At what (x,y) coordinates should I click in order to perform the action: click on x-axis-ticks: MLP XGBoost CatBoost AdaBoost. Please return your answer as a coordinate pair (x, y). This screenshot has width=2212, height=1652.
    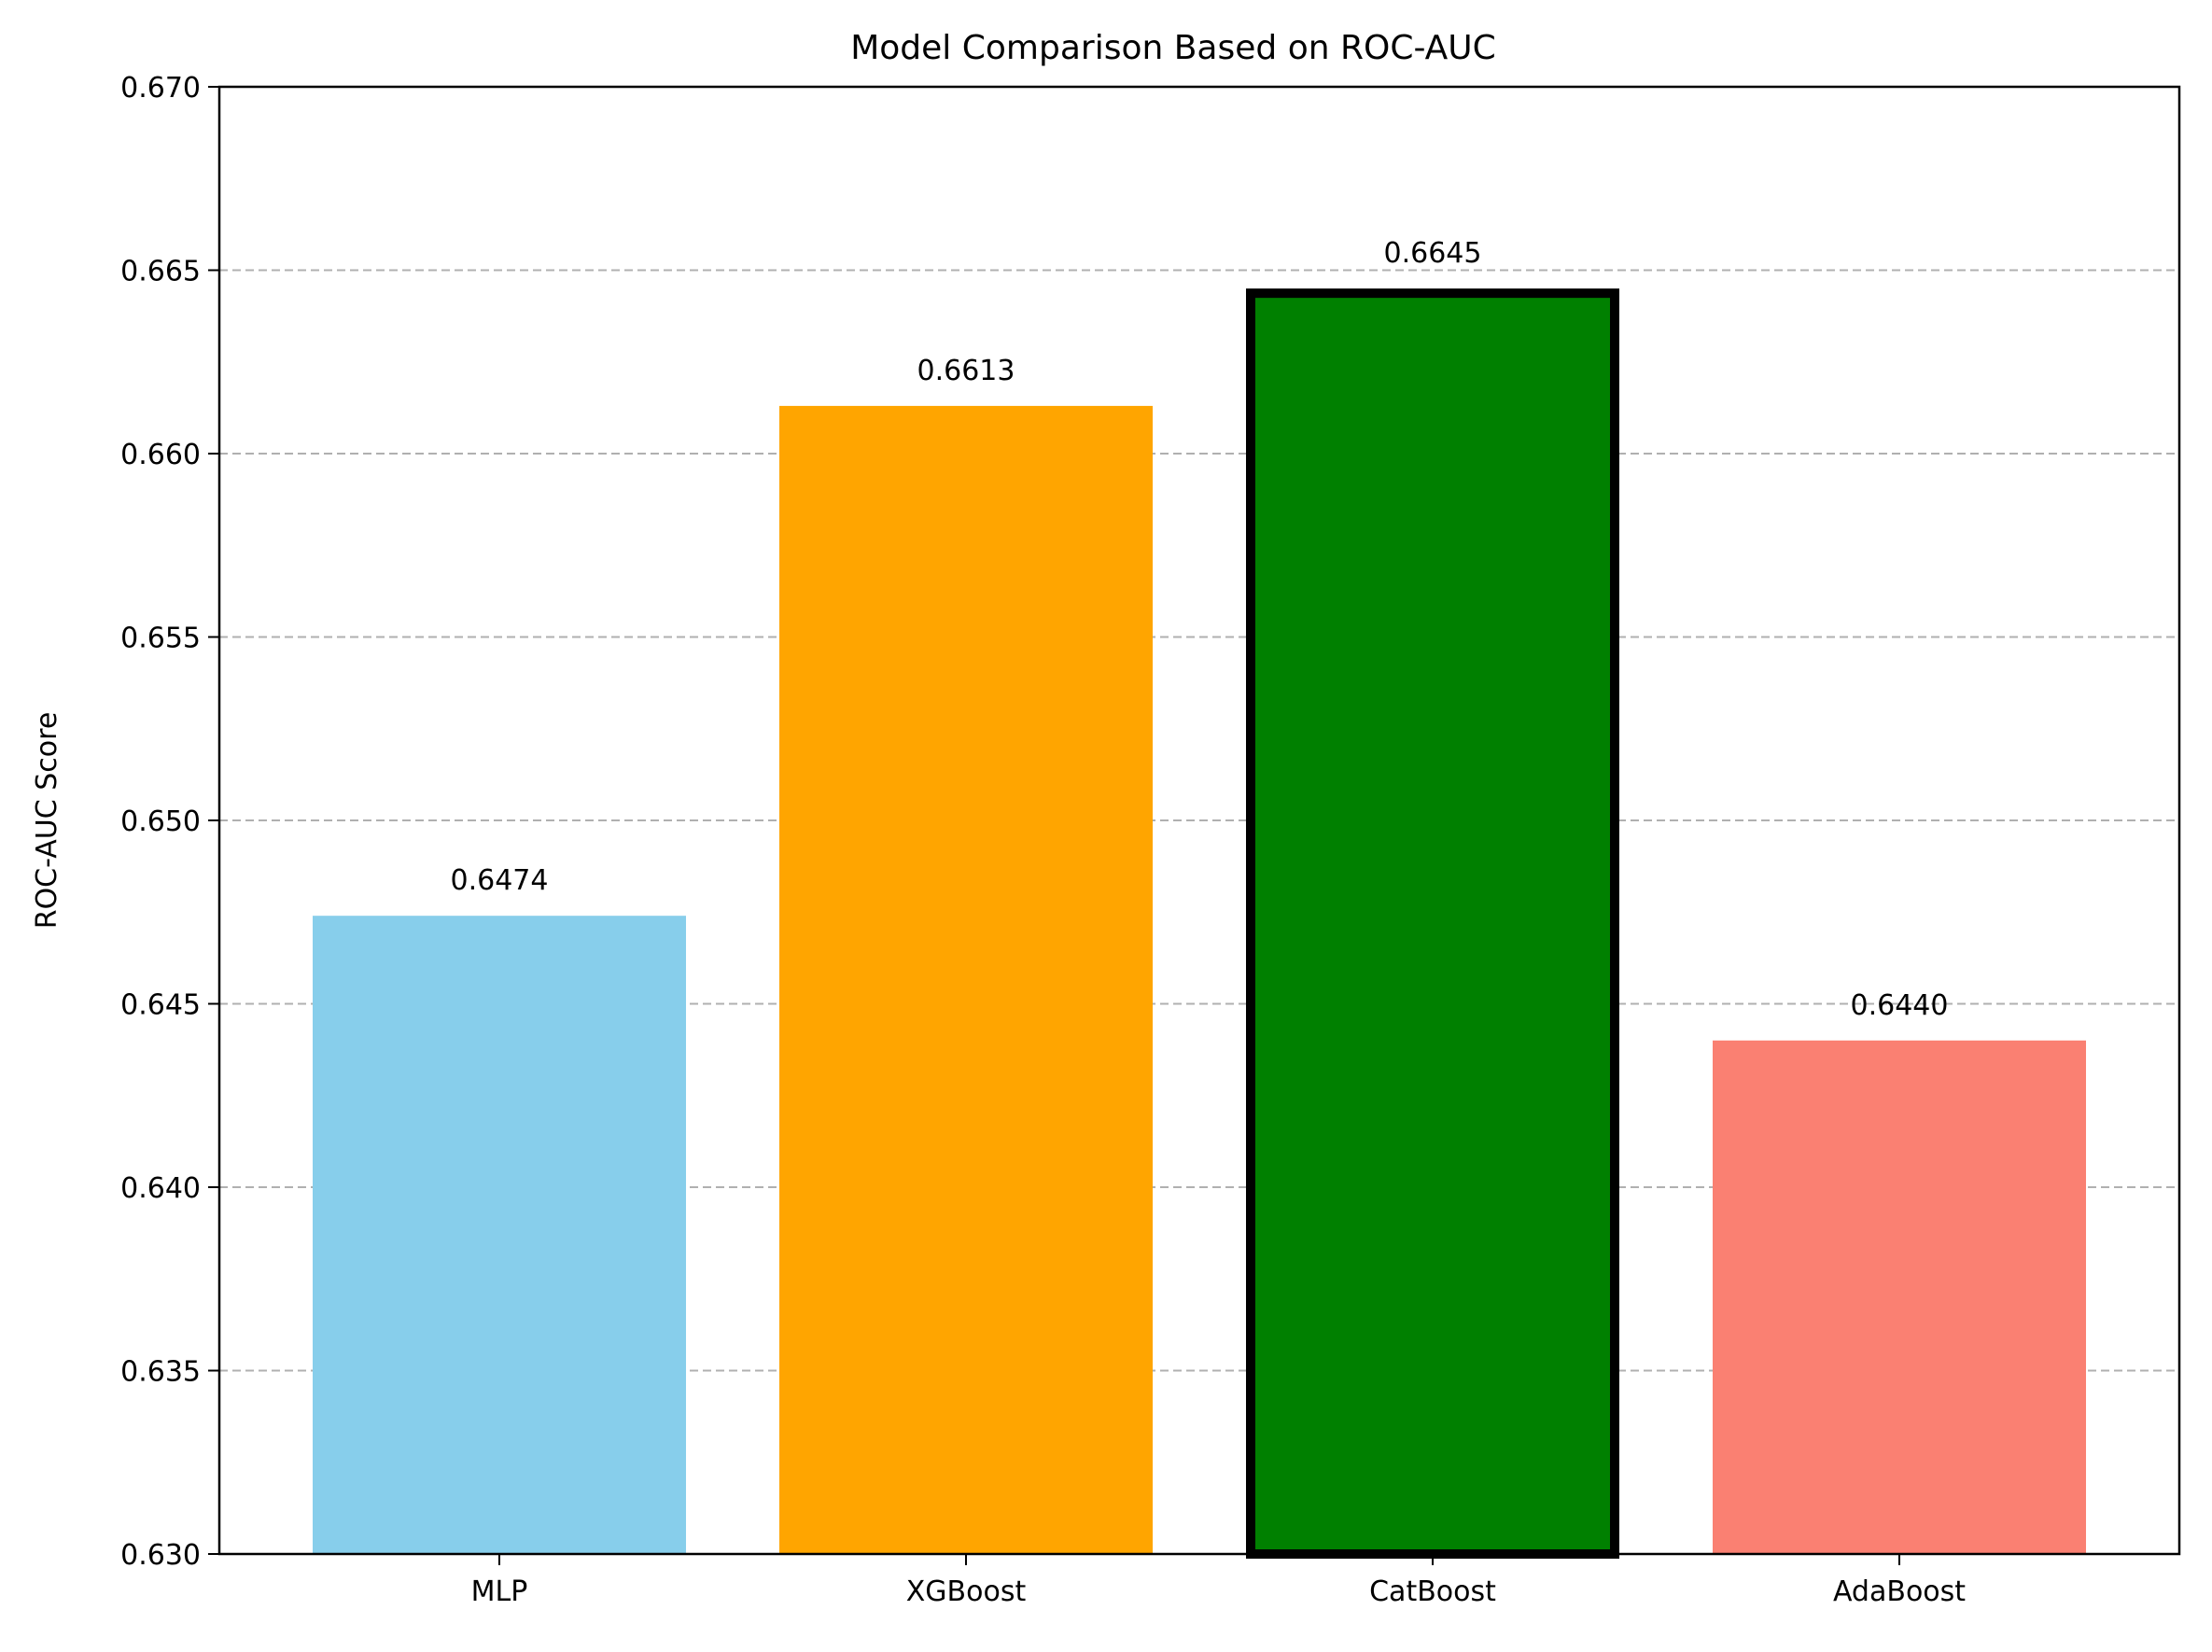
    Looking at the image, I should click on (1218, 1581).